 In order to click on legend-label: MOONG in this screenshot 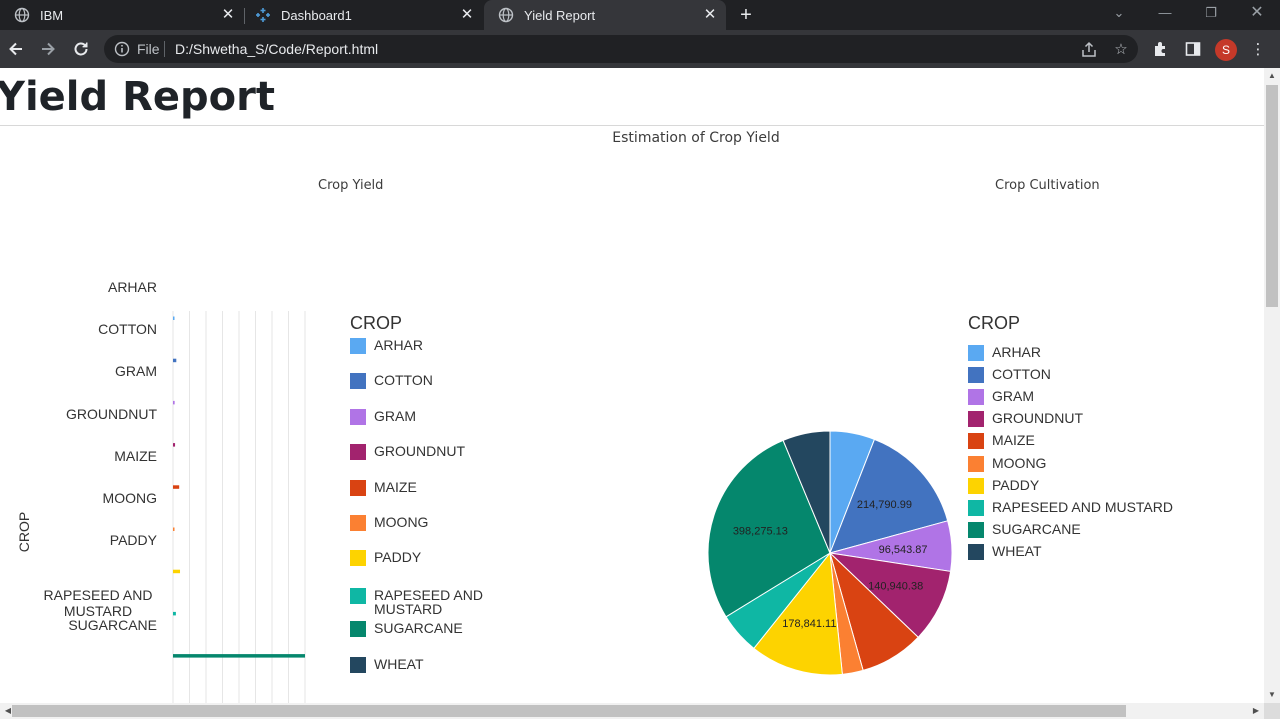, I will do `click(1019, 462)`.